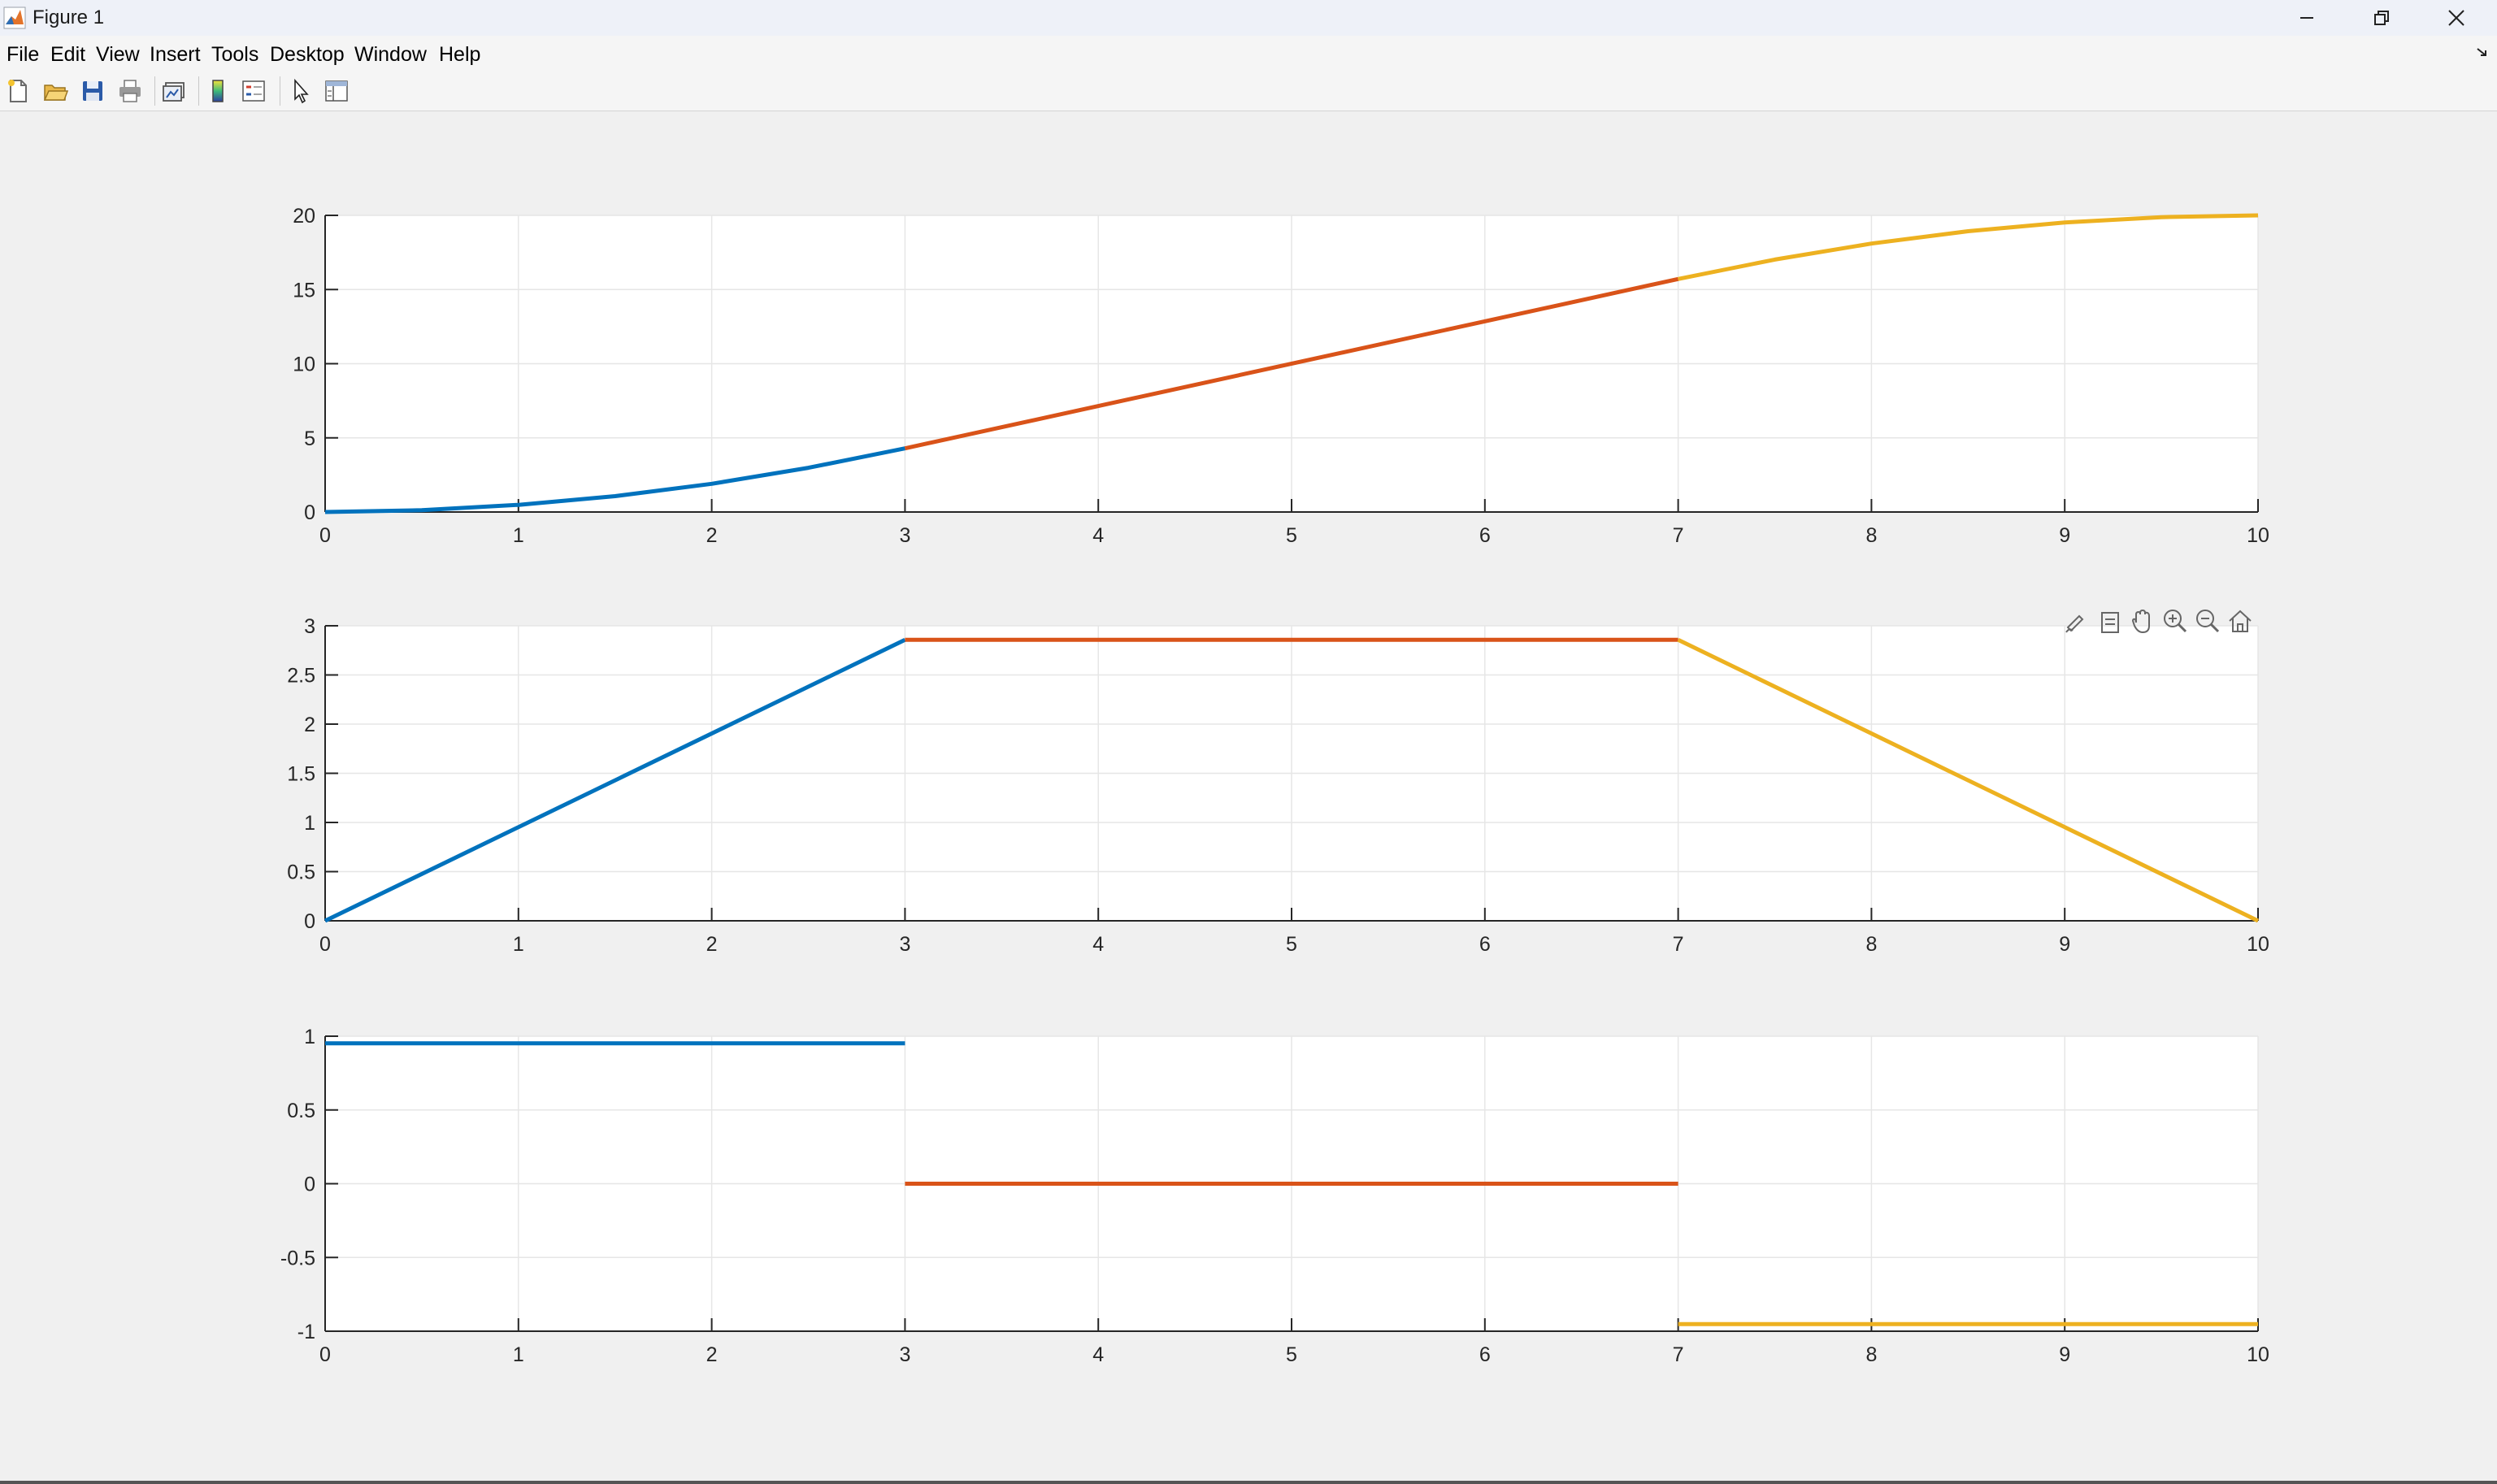 This screenshot has height=1484, width=2497. What do you see at coordinates (176, 54) in the screenshot?
I see `menu-insert: Insert` at bounding box center [176, 54].